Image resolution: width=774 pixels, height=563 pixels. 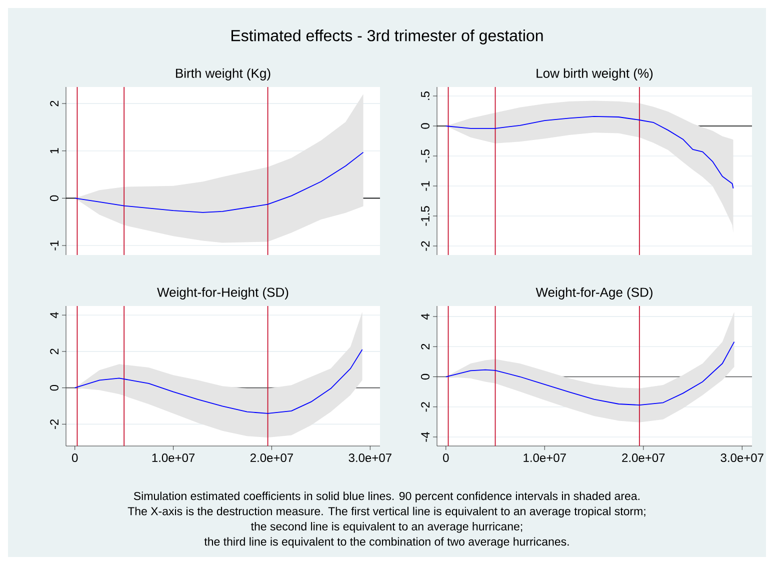 I want to click on y-tick-label: 1, so click(x=54, y=151).